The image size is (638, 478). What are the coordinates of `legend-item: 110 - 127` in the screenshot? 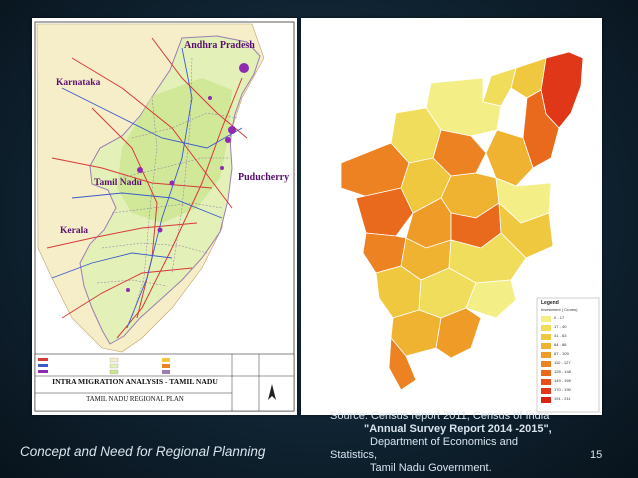 It's located at (568, 364).